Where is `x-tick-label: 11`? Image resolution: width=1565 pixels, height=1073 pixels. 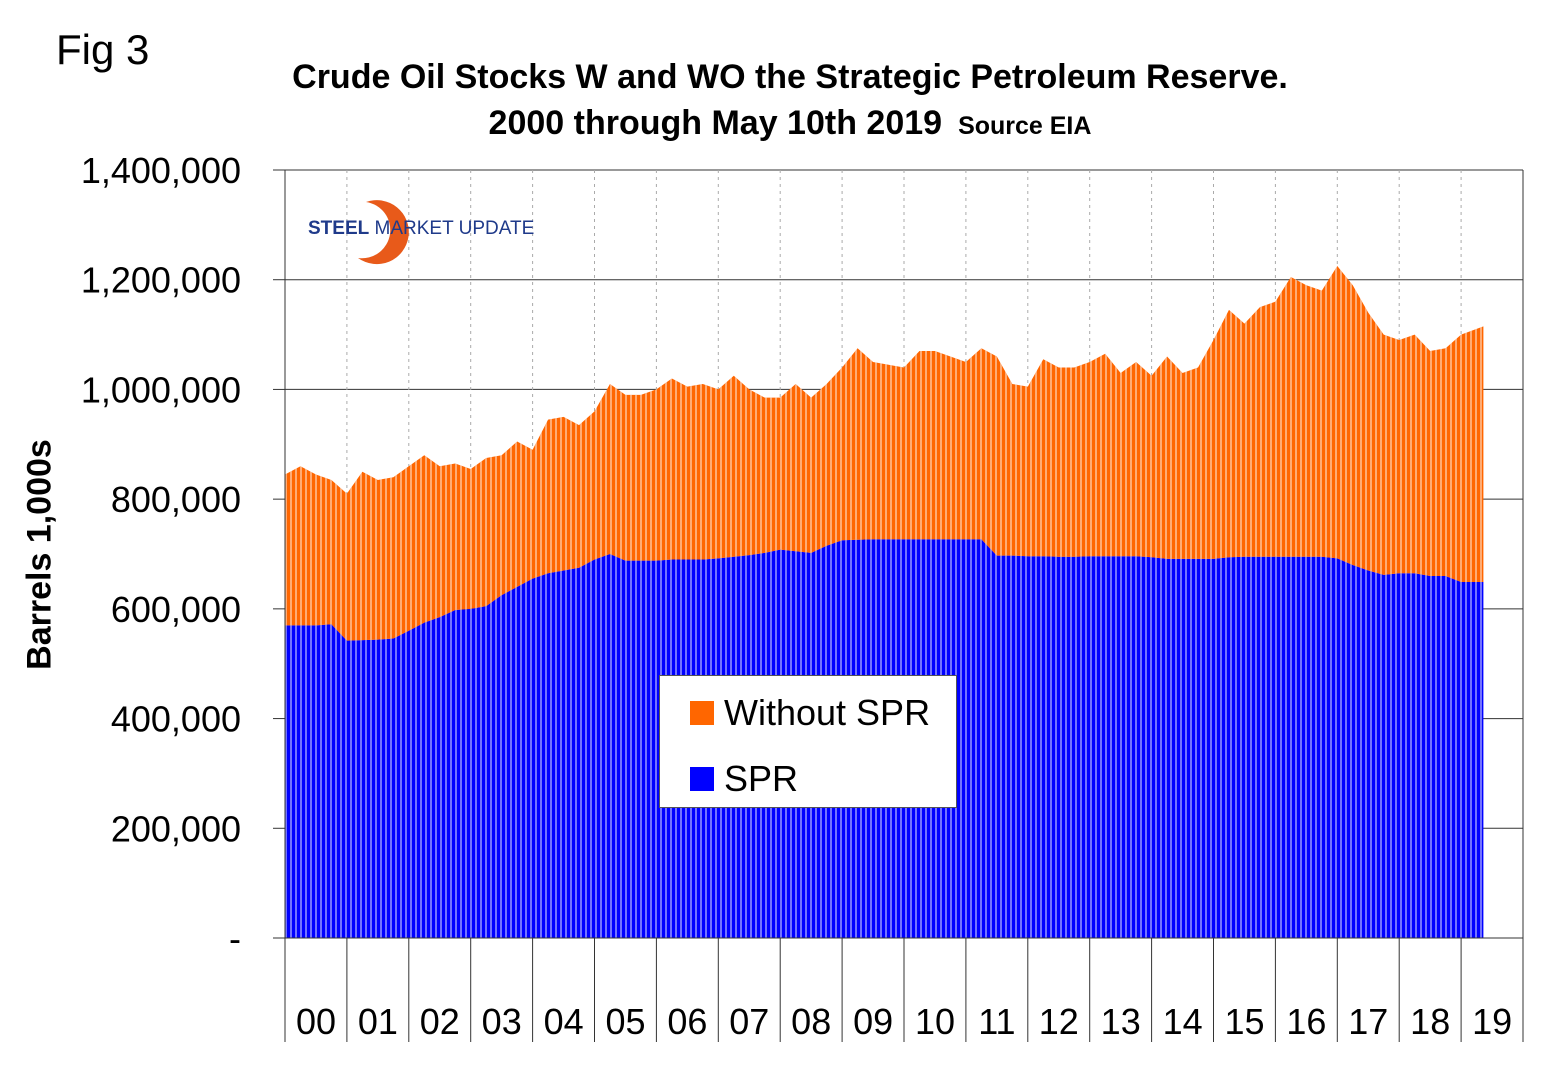
x-tick-label: 11 is located at coordinates (996, 1021).